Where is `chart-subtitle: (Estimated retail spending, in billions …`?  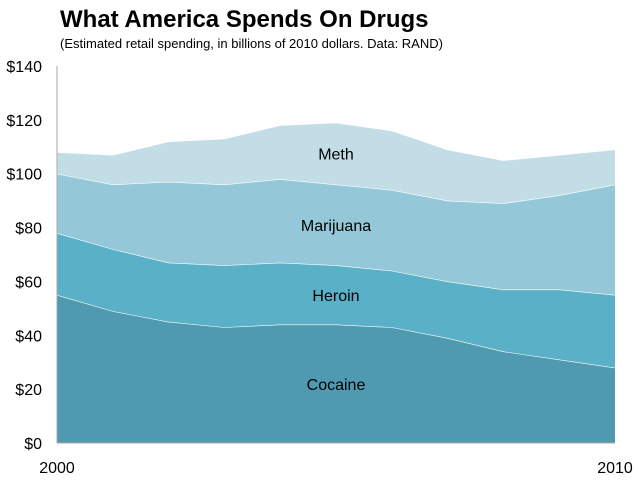 chart-subtitle: (Estimated retail spending, in billions … is located at coordinates (251, 43).